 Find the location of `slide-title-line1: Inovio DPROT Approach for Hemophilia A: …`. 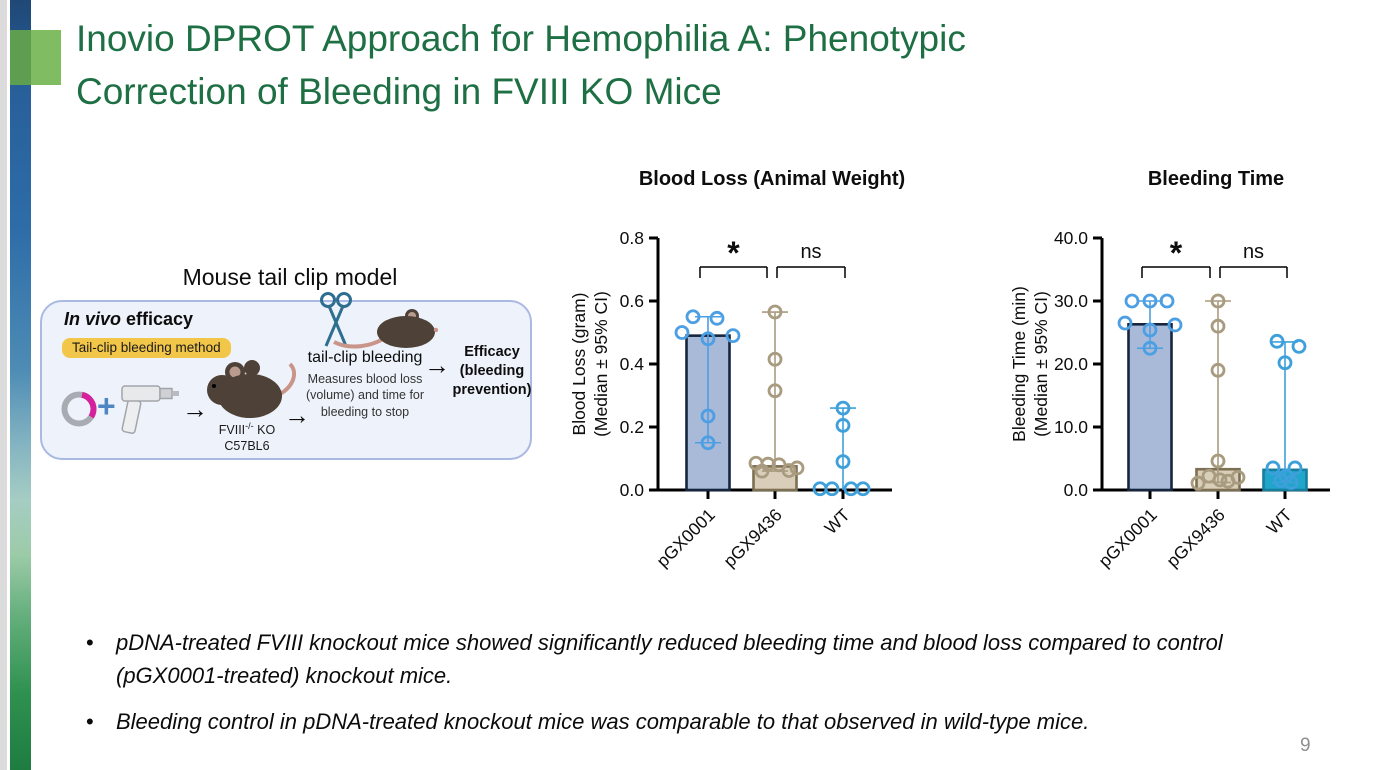

slide-title-line1: Inovio DPROT Approach for Hemophilia A: … is located at coordinates (521, 38).